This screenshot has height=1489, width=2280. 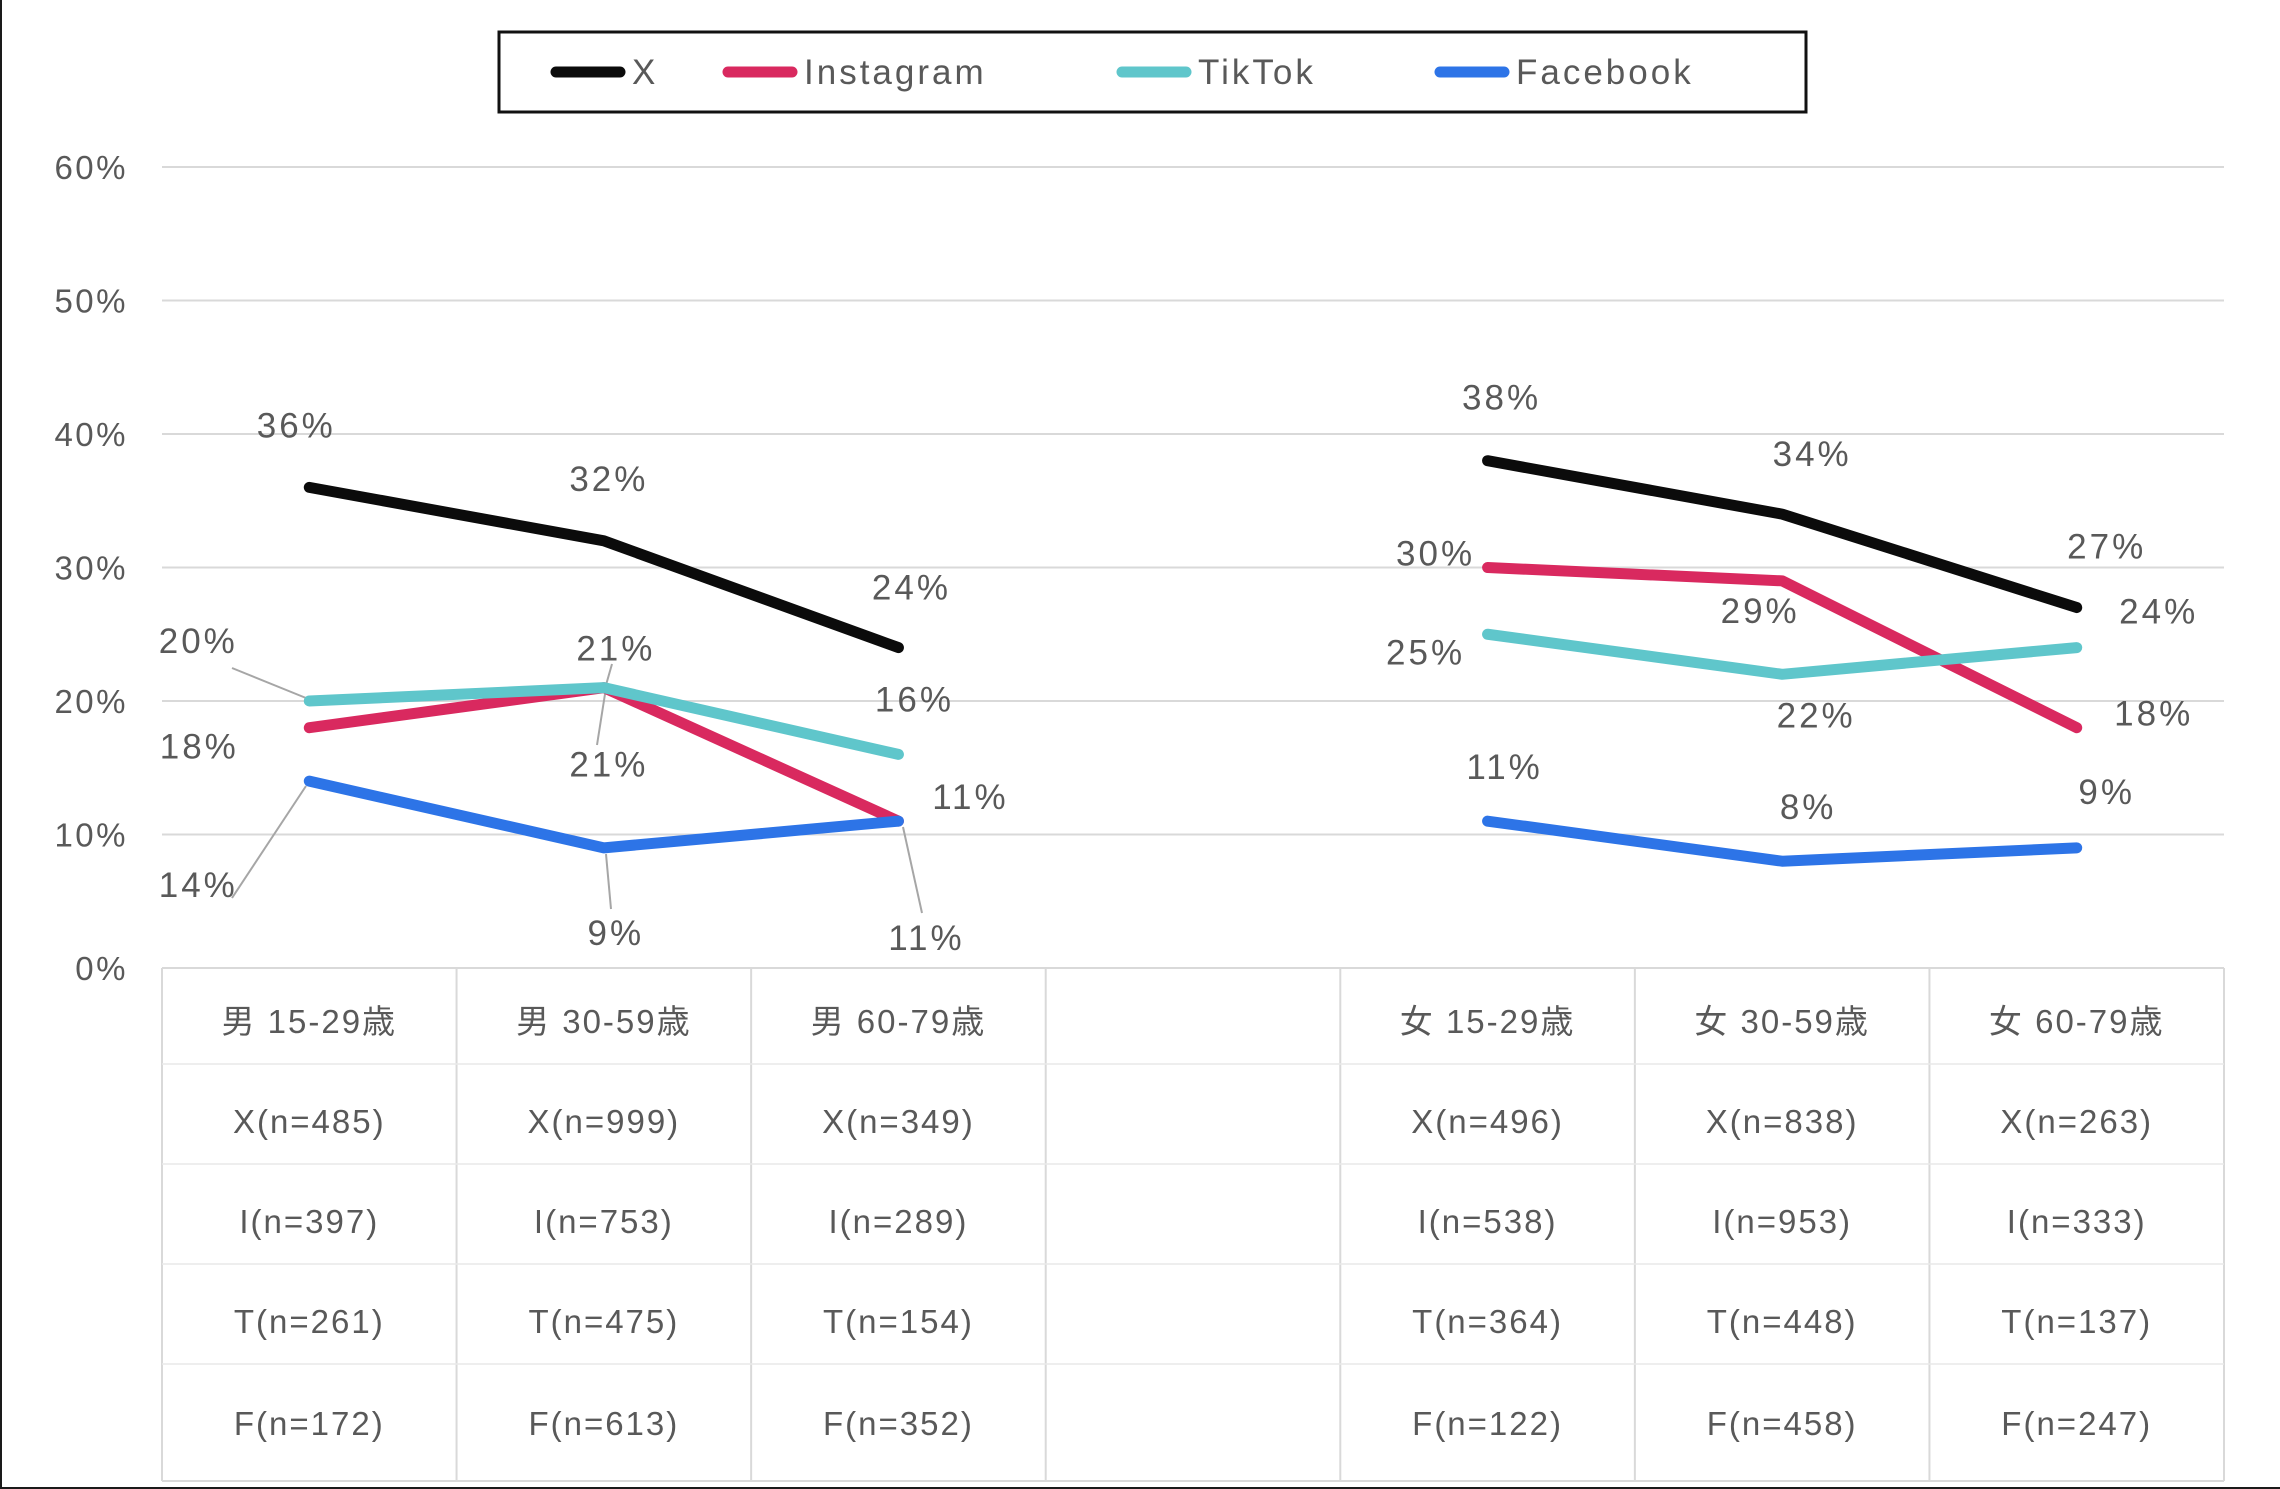 I want to click on legend-box, so click(x=1152, y=72).